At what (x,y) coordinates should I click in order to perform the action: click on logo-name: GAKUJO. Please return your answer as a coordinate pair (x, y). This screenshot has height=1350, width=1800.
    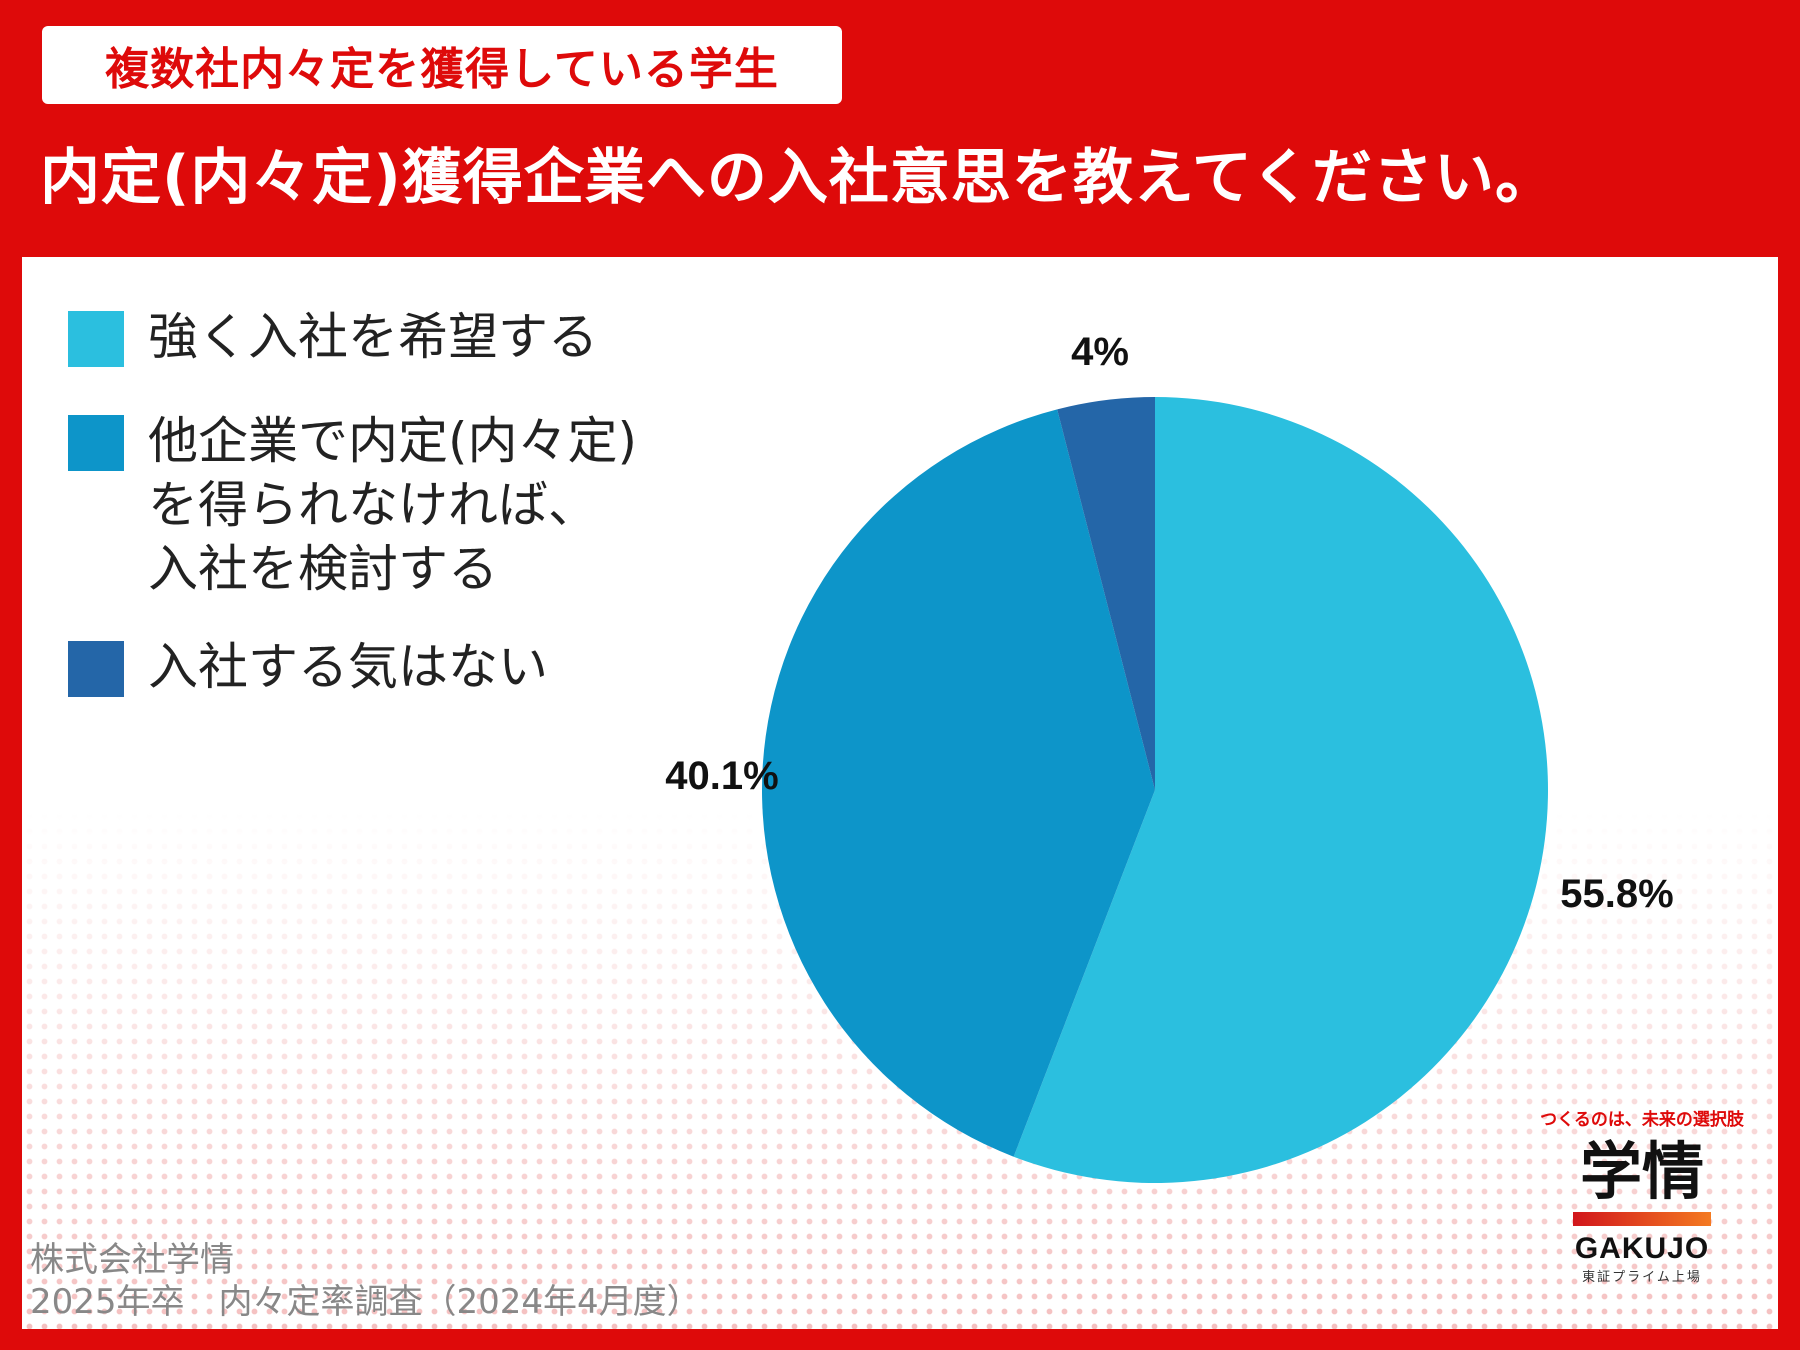
    Looking at the image, I should click on (1642, 1248).